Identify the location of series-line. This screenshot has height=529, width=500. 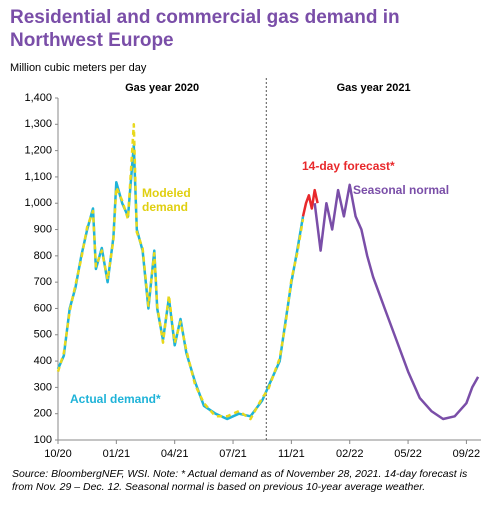
(310, 202).